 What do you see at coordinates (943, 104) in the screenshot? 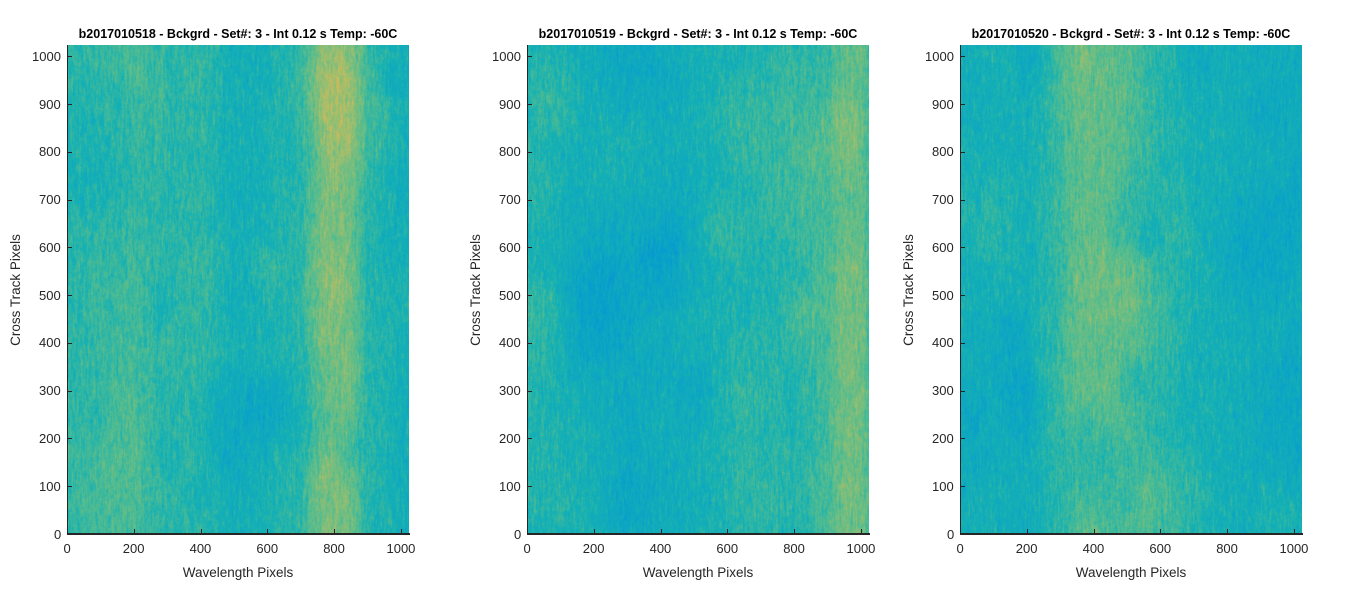
I see `y-tick-label: 900` at bounding box center [943, 104].